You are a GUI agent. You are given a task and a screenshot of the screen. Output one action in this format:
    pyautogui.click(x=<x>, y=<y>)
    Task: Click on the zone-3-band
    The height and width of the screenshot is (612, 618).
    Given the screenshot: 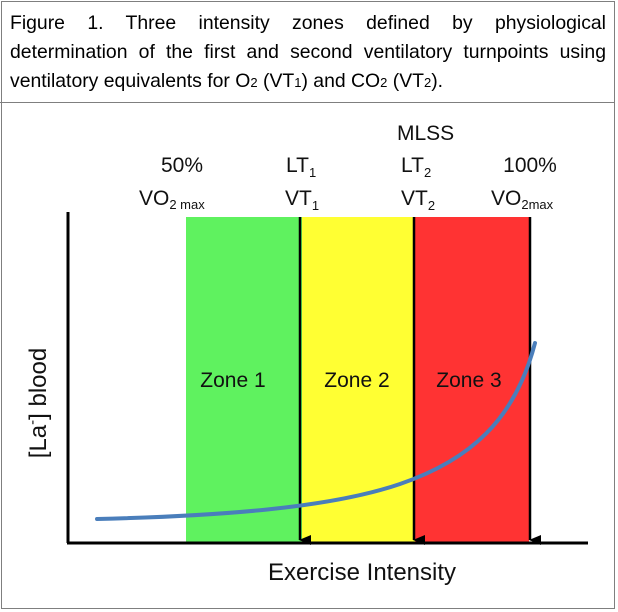 What is the action you would take?
    pyautogui.click(x=472, y=380)
    